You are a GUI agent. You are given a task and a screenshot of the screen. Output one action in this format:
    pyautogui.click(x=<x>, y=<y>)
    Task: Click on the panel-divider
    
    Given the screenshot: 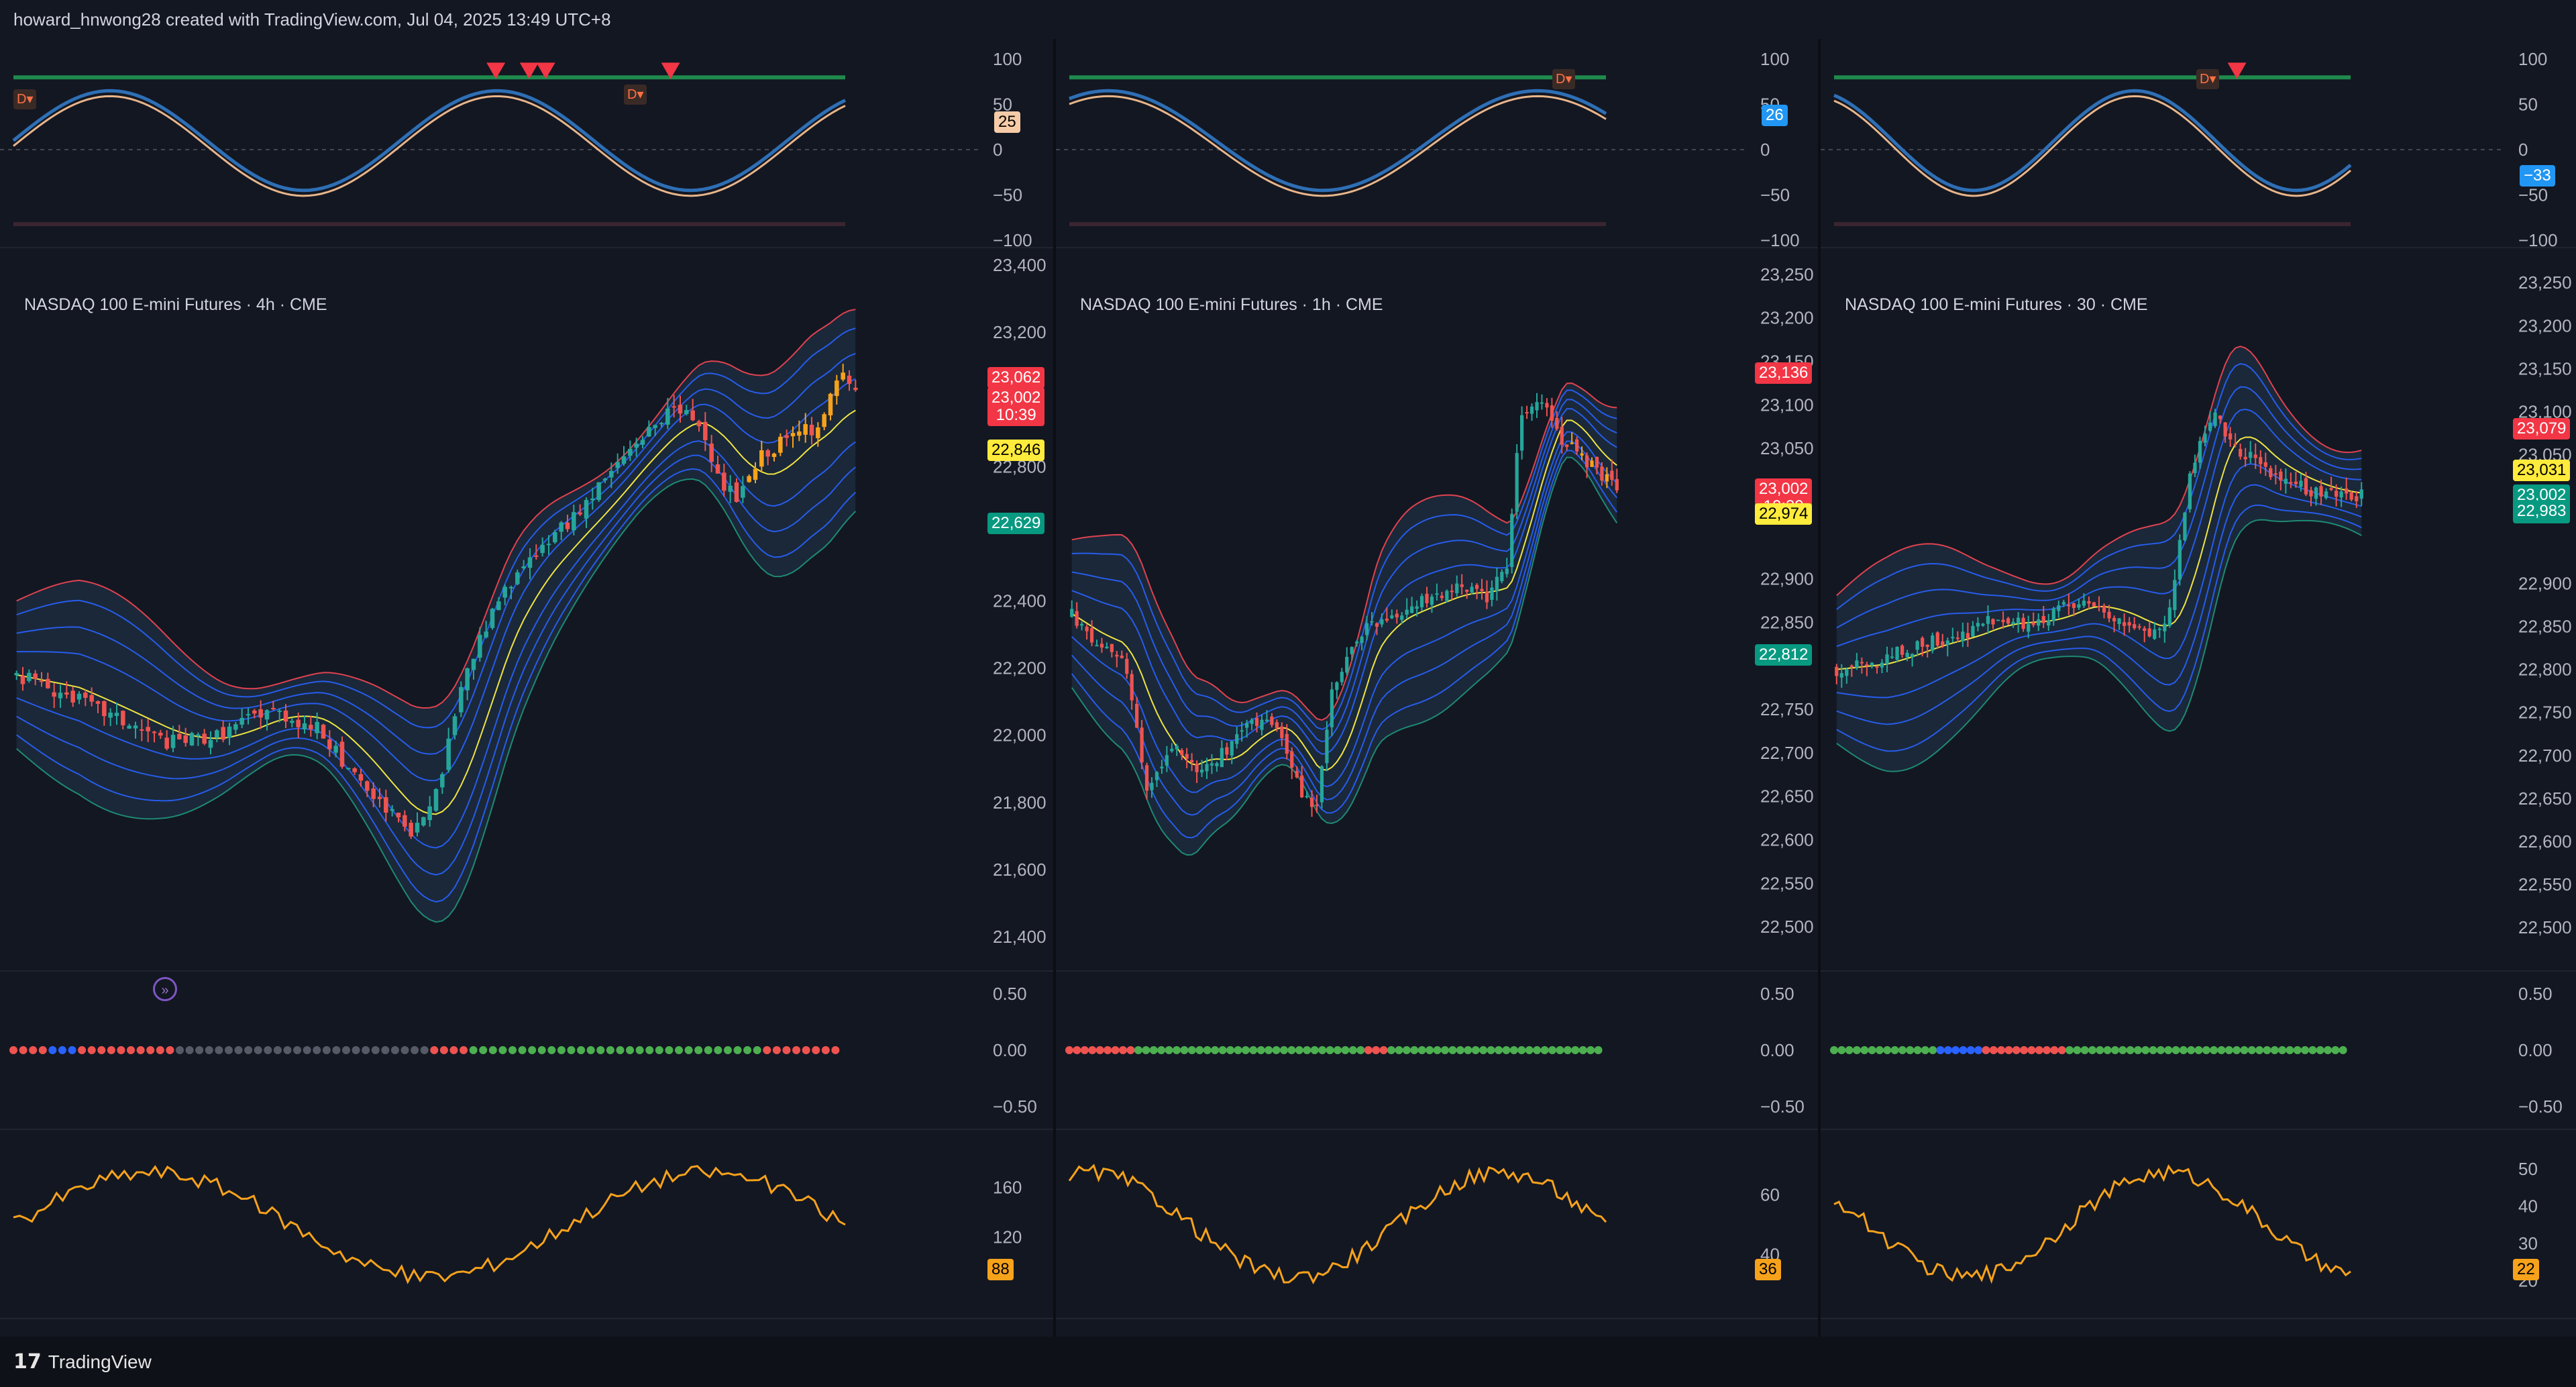 What is the action you would take?
    pyautogui.click(x=1819, y=688)
    